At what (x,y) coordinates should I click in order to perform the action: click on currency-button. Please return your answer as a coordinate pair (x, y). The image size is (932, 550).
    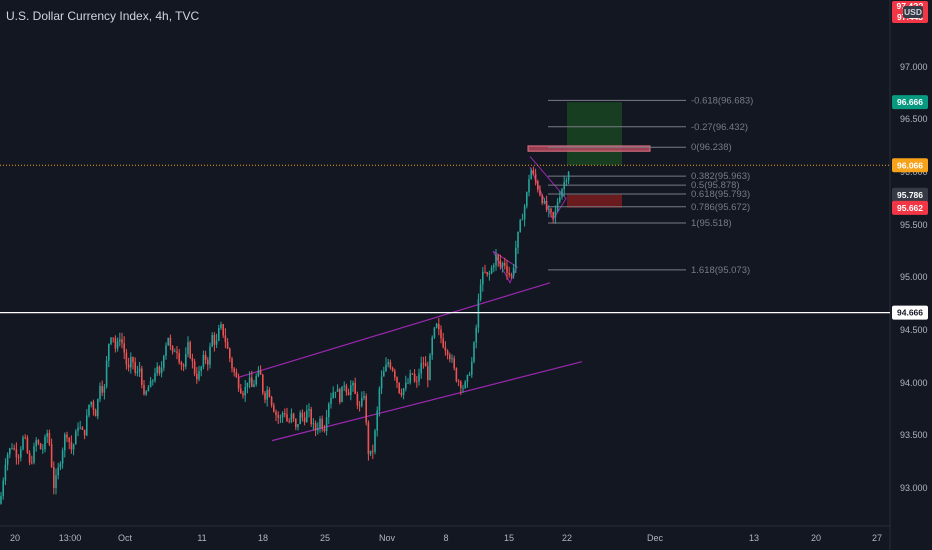
    Looking at the image, I should click on (913, 12).